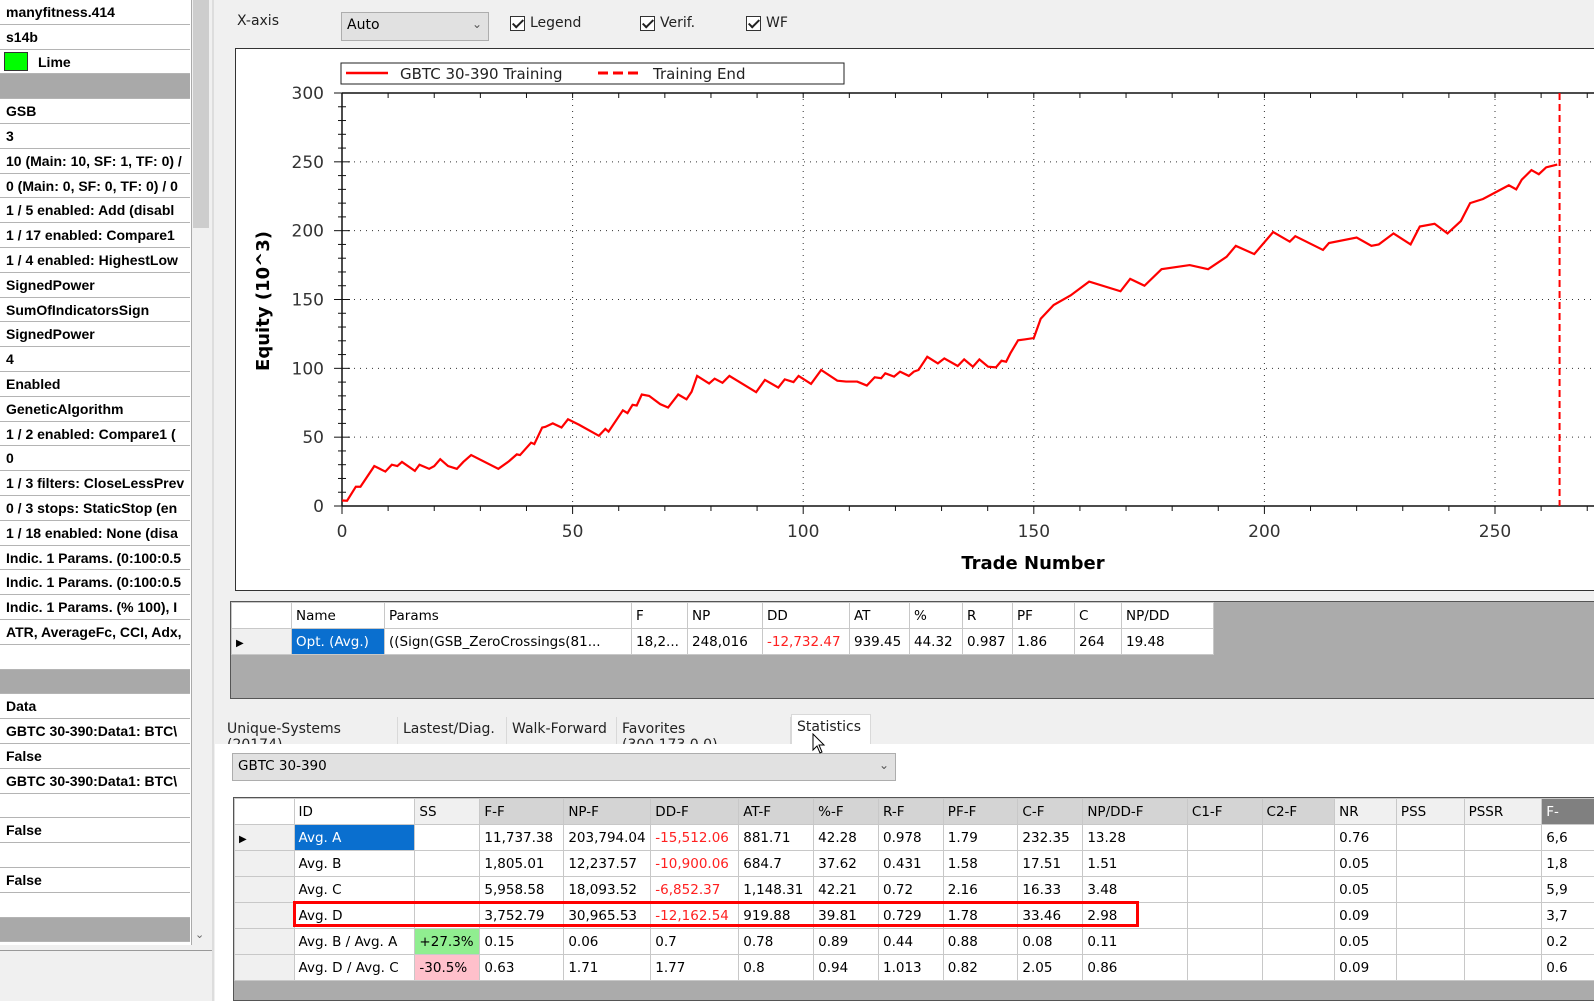  Describe the element at coordinates (987, 615) in the screenshot. I see `column-header: R` at that location.